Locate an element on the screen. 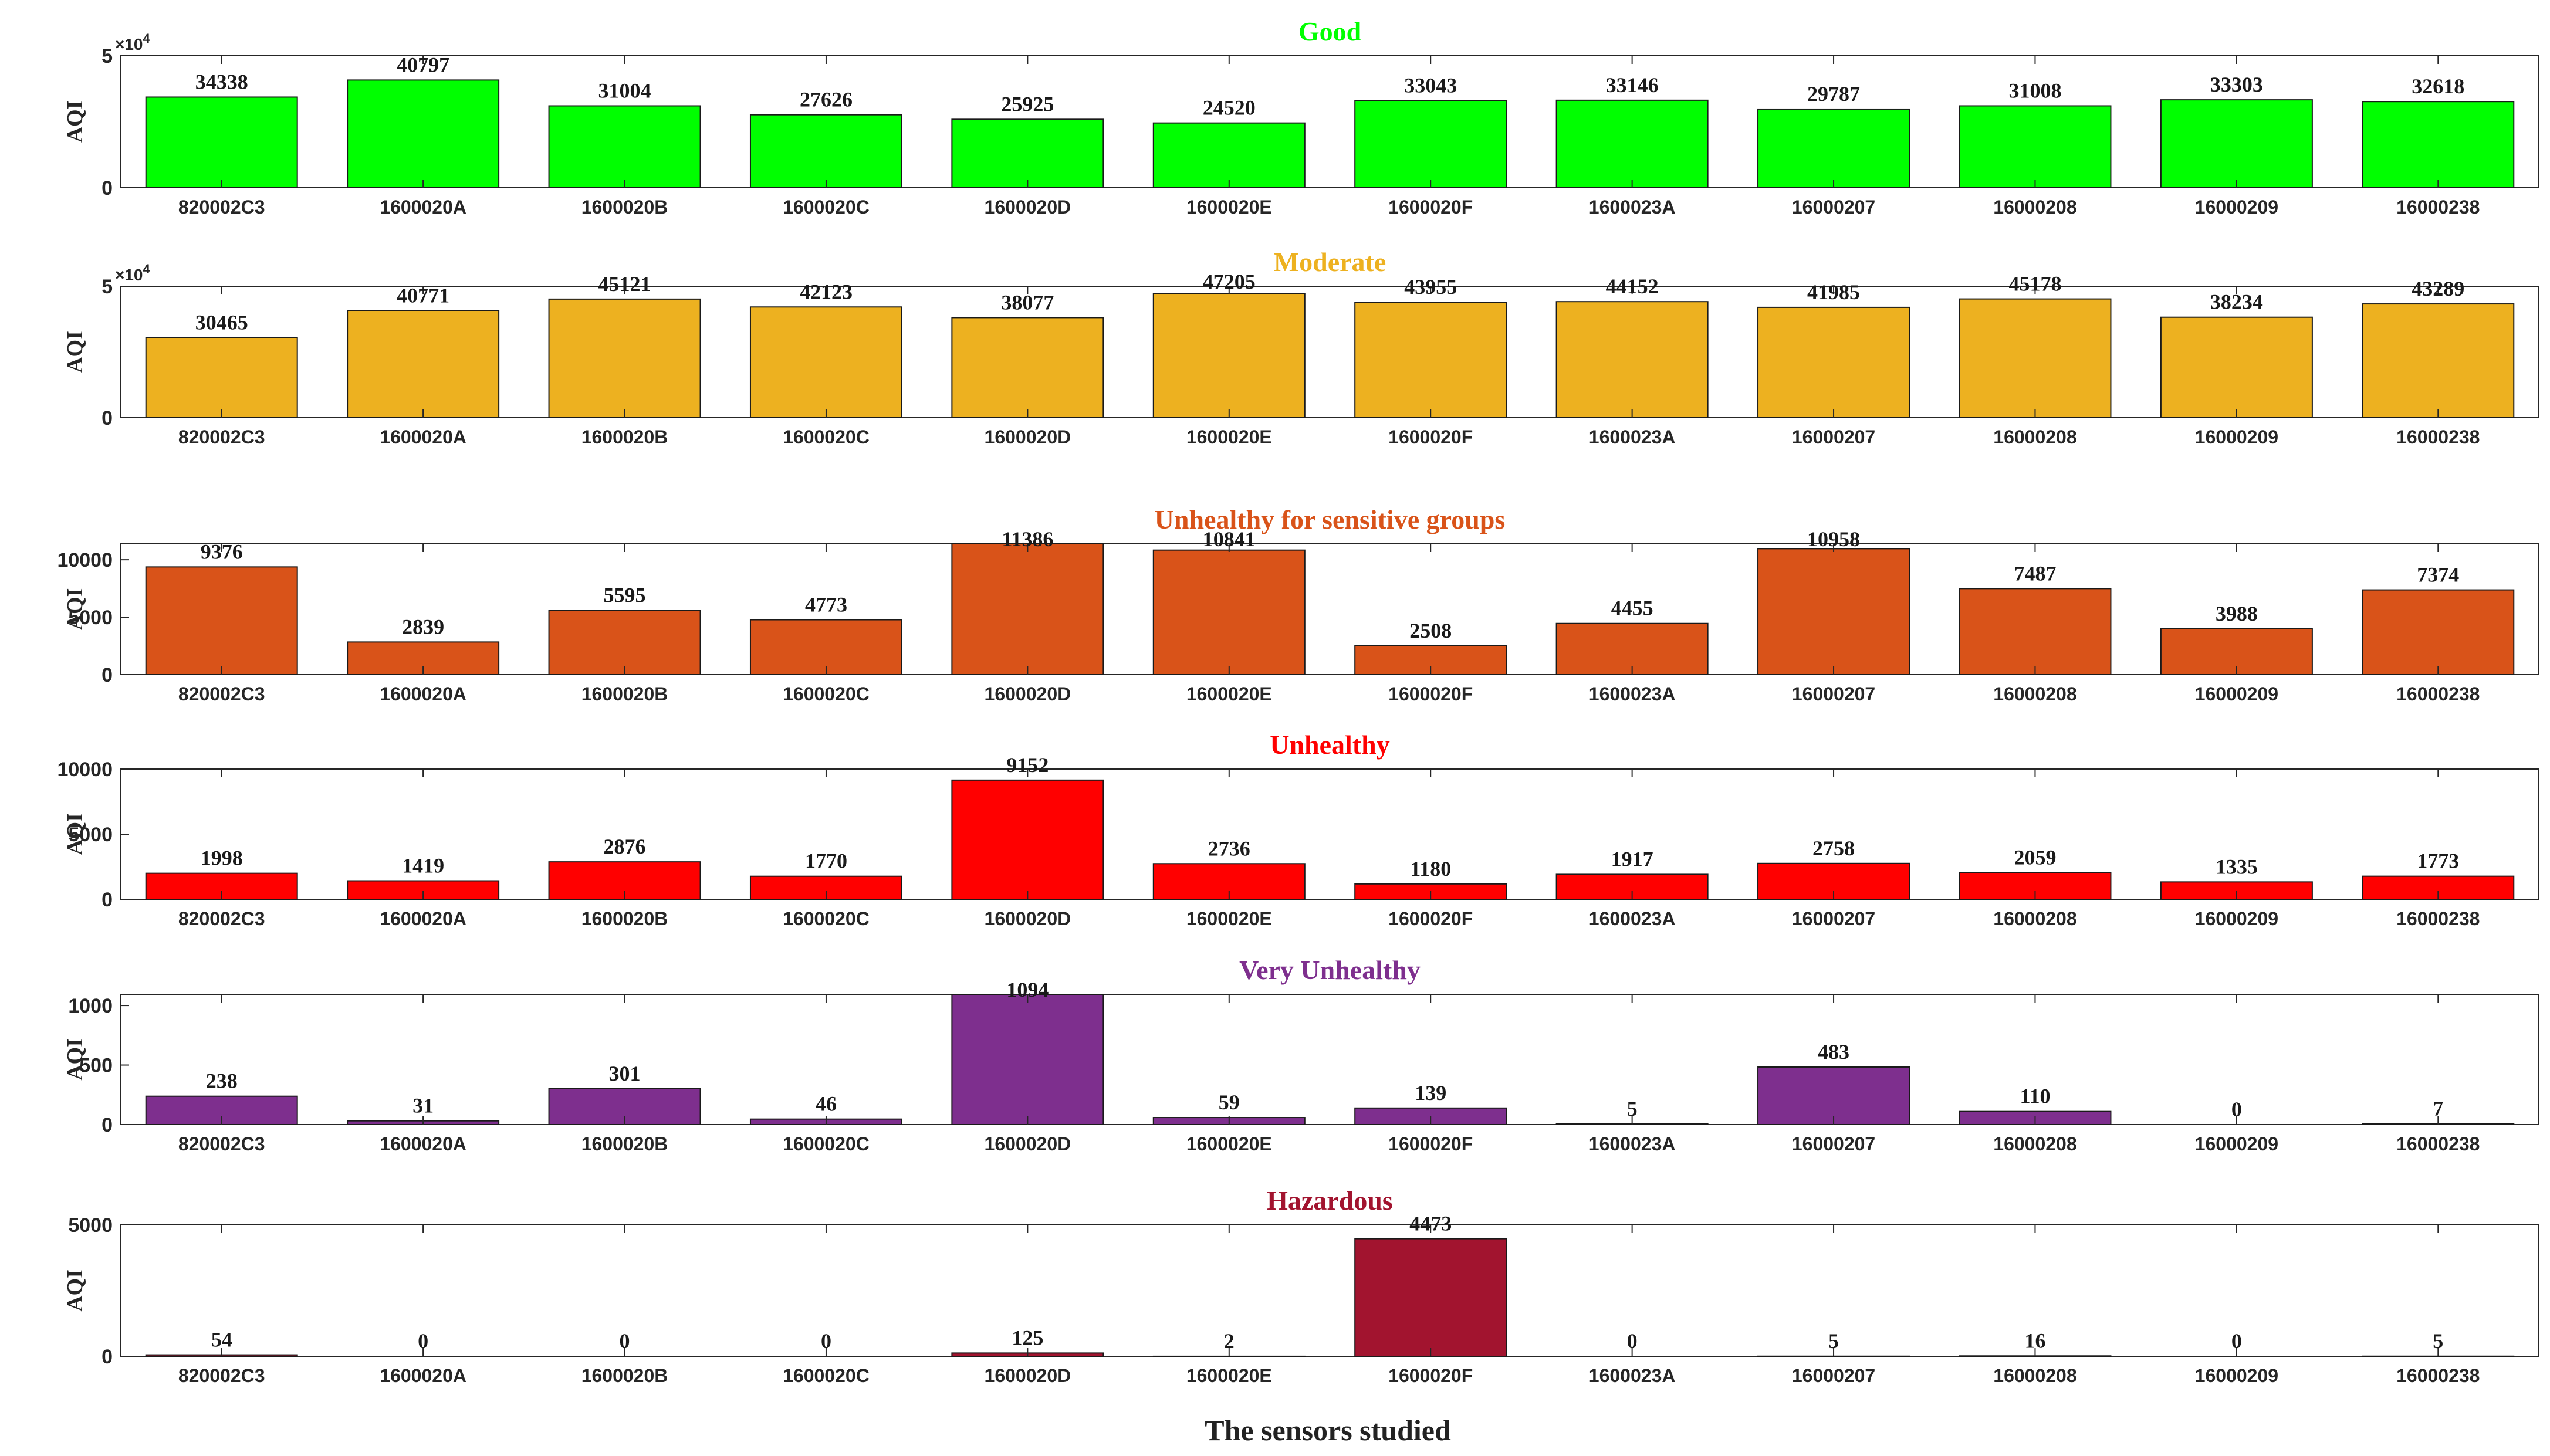  bar-value-label: 10958 is located at coordinates (1834, 539).